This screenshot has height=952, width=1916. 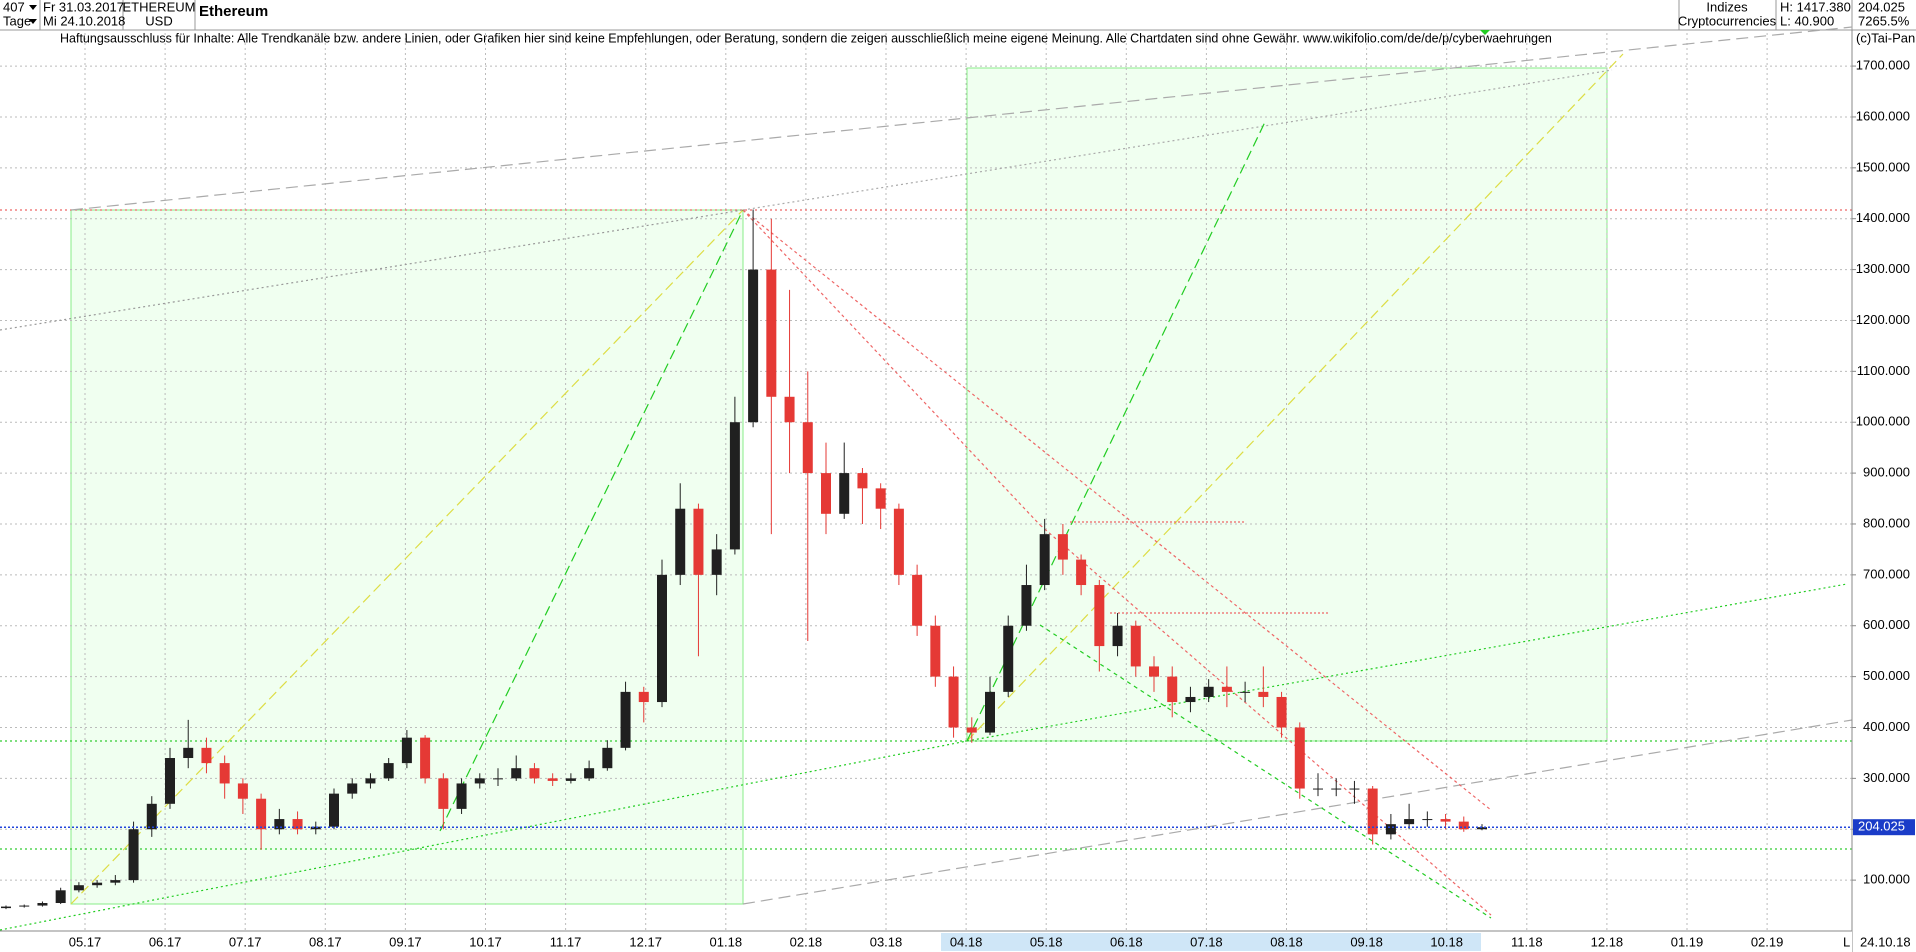 I want to click on y-tick-label: 100.000, so click(x=1886, y=879).